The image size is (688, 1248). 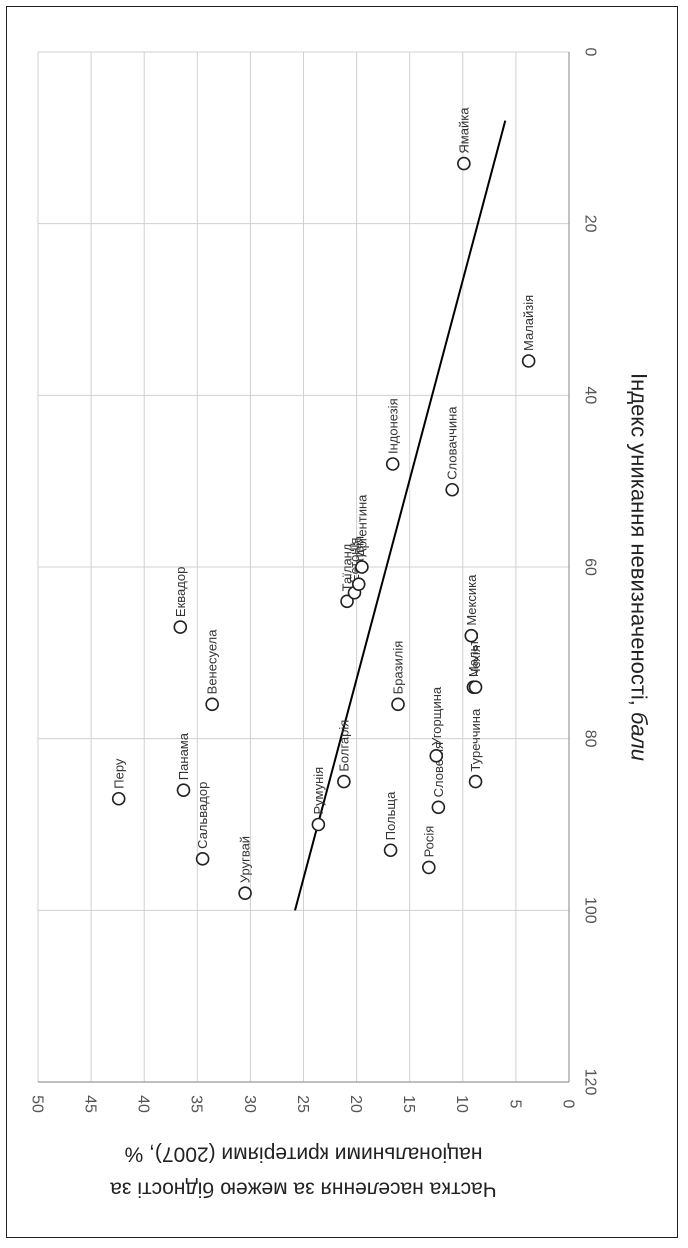 What do you see at coordinates (212, 662) in the screenshot?
I see `data-point-label: Венесуела` at bounding box center [212, 662].